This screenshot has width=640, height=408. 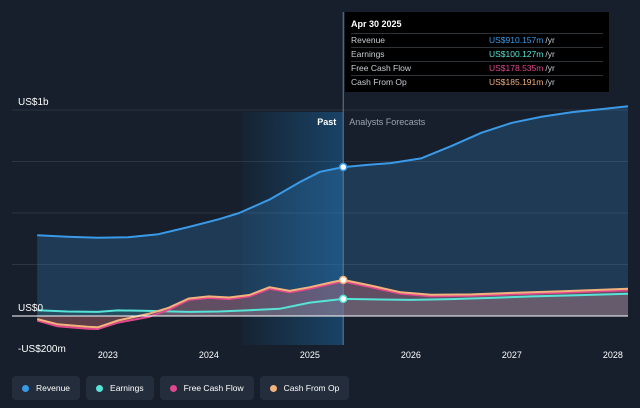 I want to click on y-tick-label: US$0, so click(x=30, y=308).